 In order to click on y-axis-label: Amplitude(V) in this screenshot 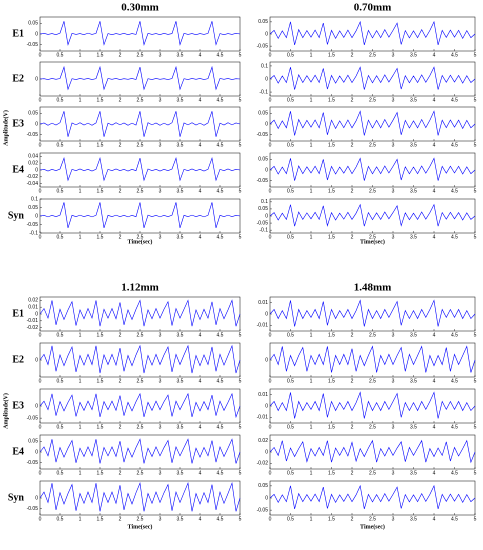, I will do `click(5, 128)`.